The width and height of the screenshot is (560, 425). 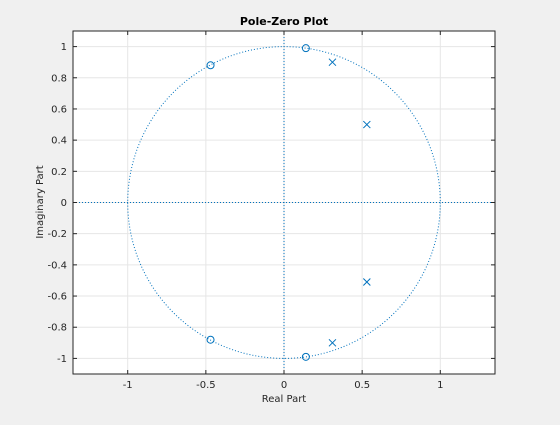 What do you see at coordinates (59, 78) in the screenshot?
I see `y-tick-label: 0.8` at bounding box center [59, 78].